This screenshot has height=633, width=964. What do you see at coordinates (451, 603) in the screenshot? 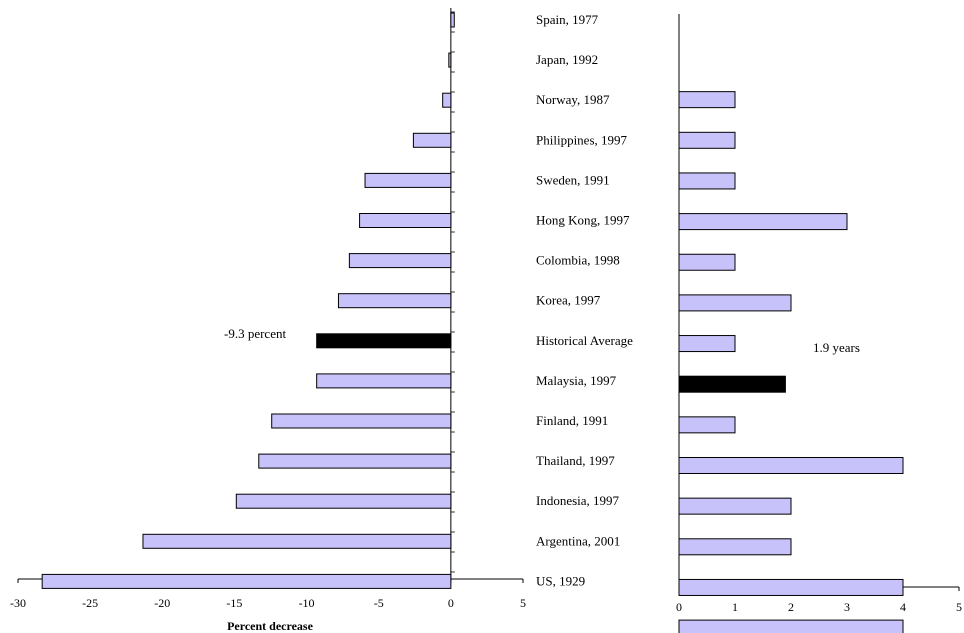
I see `left-x-tick-label: 0` at bounding box center [451, 603].